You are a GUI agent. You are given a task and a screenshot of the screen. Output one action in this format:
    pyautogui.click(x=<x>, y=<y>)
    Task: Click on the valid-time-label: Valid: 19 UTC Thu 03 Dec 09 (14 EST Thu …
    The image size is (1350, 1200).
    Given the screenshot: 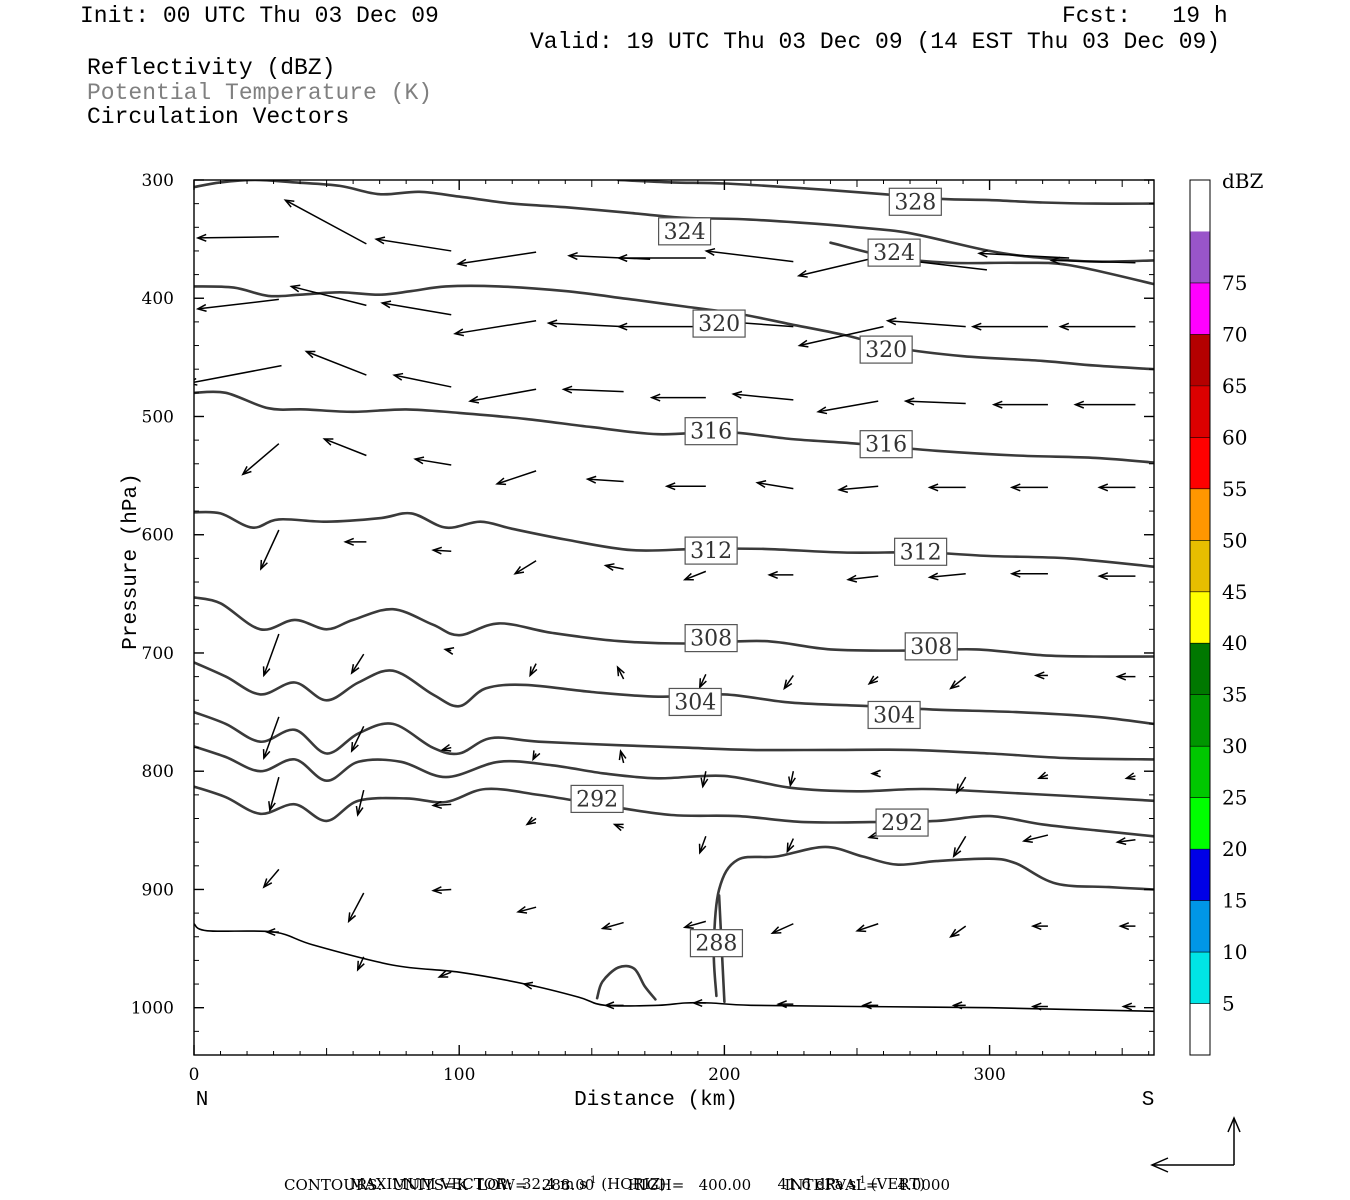 What is the action you would take?
    pyautogui.click(x=875, y=42)
    